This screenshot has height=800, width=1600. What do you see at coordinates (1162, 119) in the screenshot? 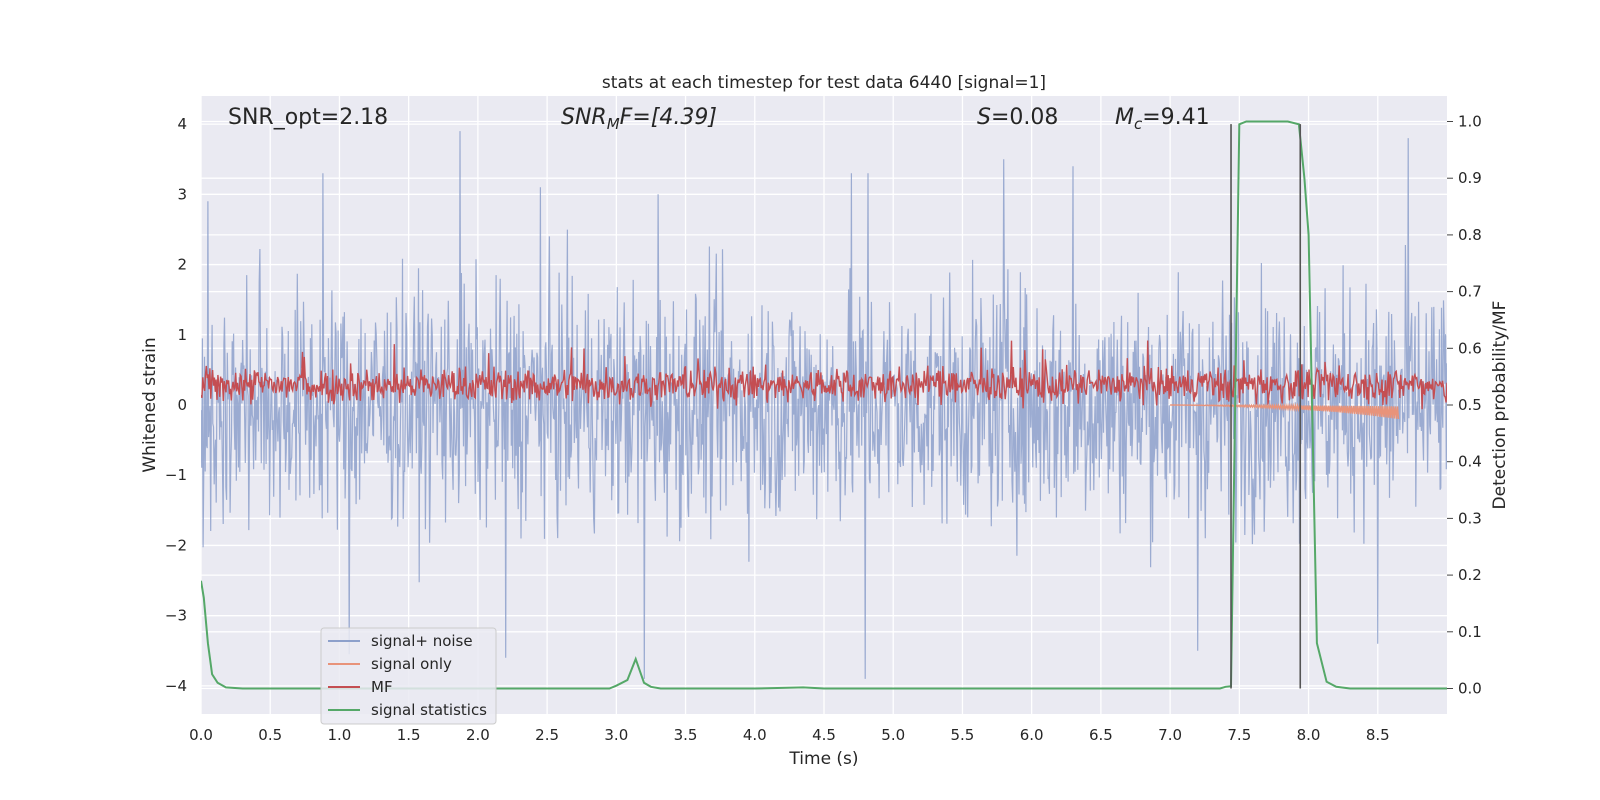
I see `annotation-mc-value: Mc=9.41` at bounding box center [1162, 119].